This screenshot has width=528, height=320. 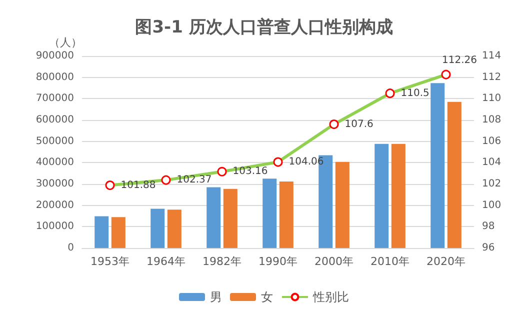 I want to click on x-tick-label: 2010年, so click(x=390, y=261).